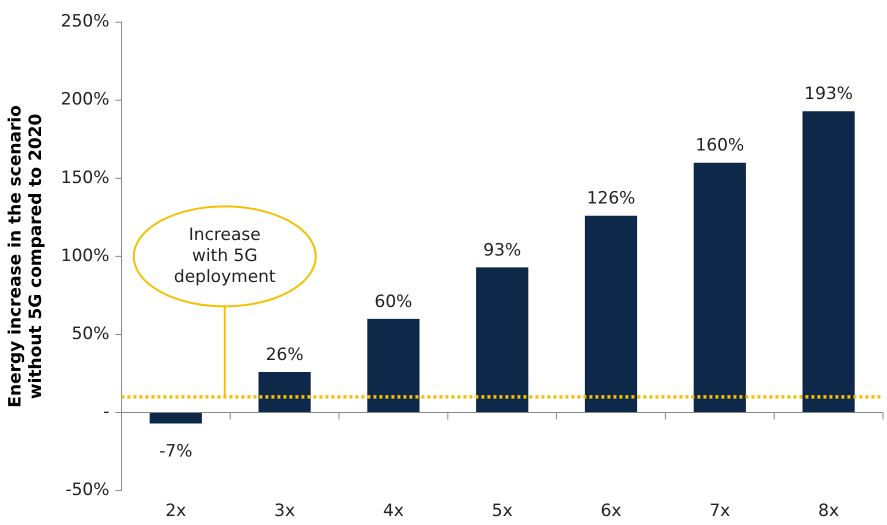  Describe the element at coordinates (85, 100) in the screenshot. I see `y-tick-label: 200%` at that location.